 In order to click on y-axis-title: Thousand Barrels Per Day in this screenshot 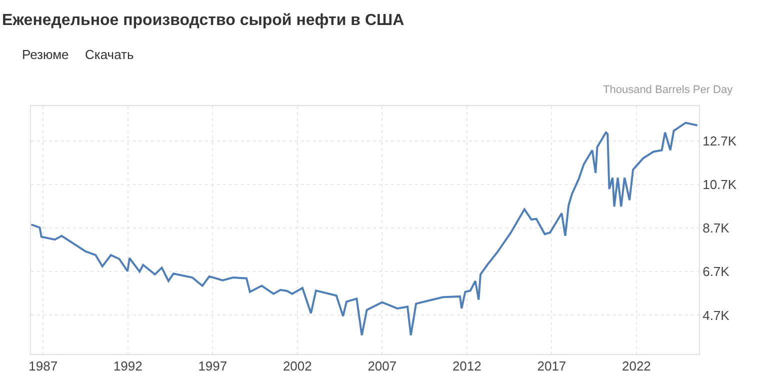, I will do `click(668, 90)`.